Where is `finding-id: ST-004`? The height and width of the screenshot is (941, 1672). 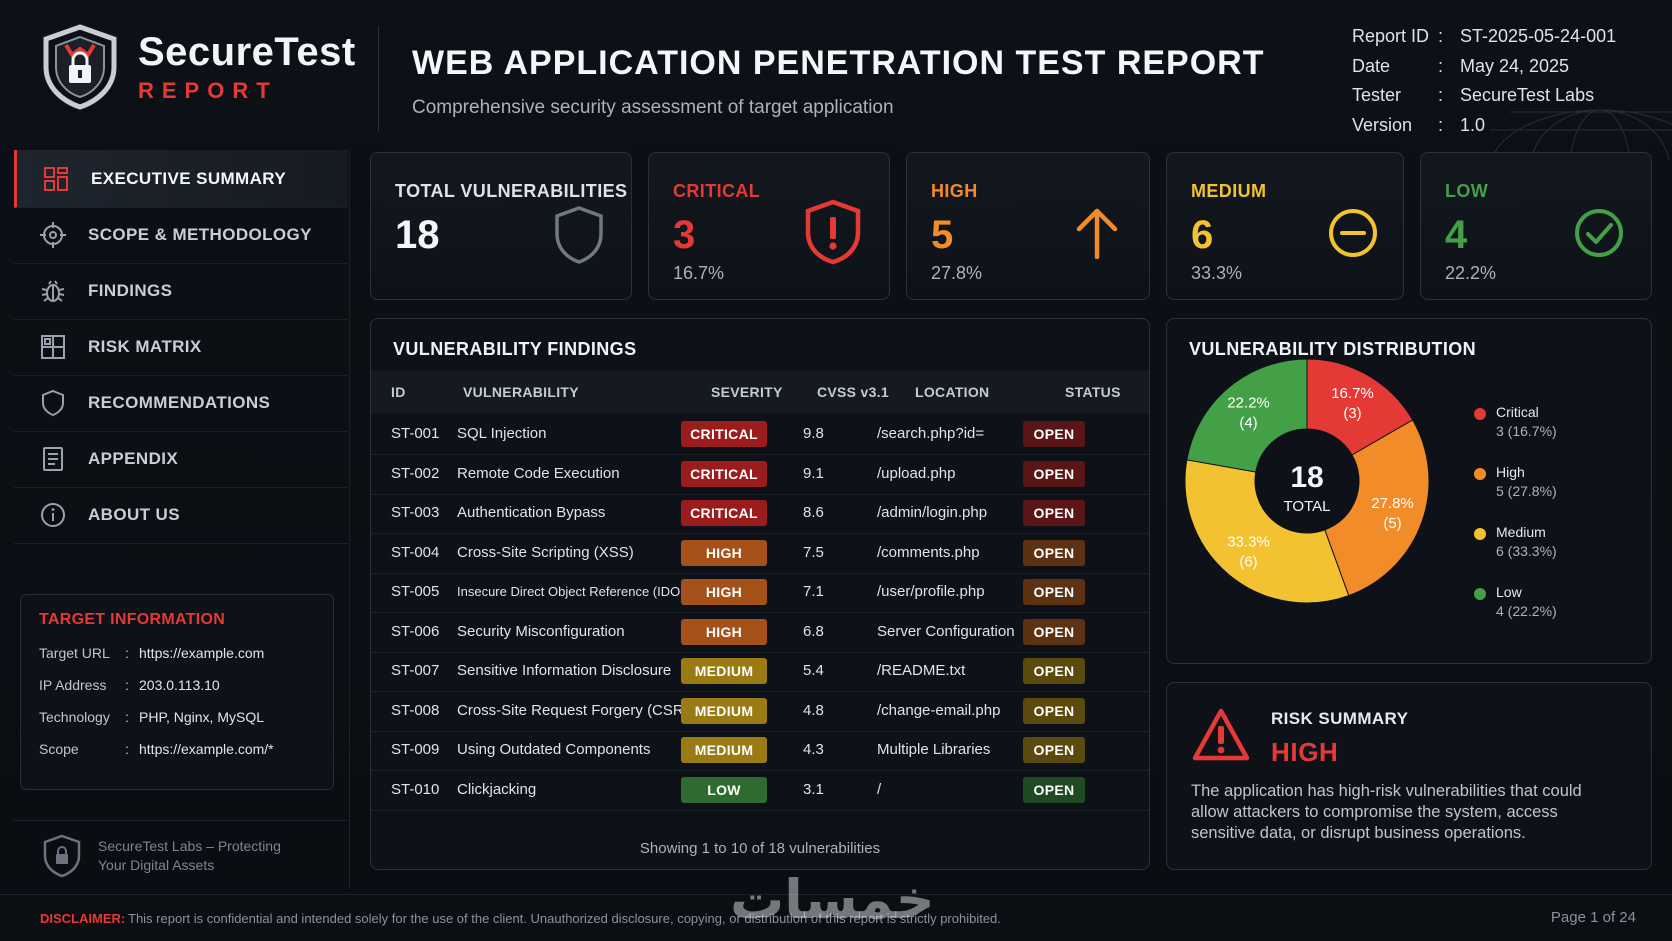 finding-id: ST-004 is located at coordinates (415, 552).